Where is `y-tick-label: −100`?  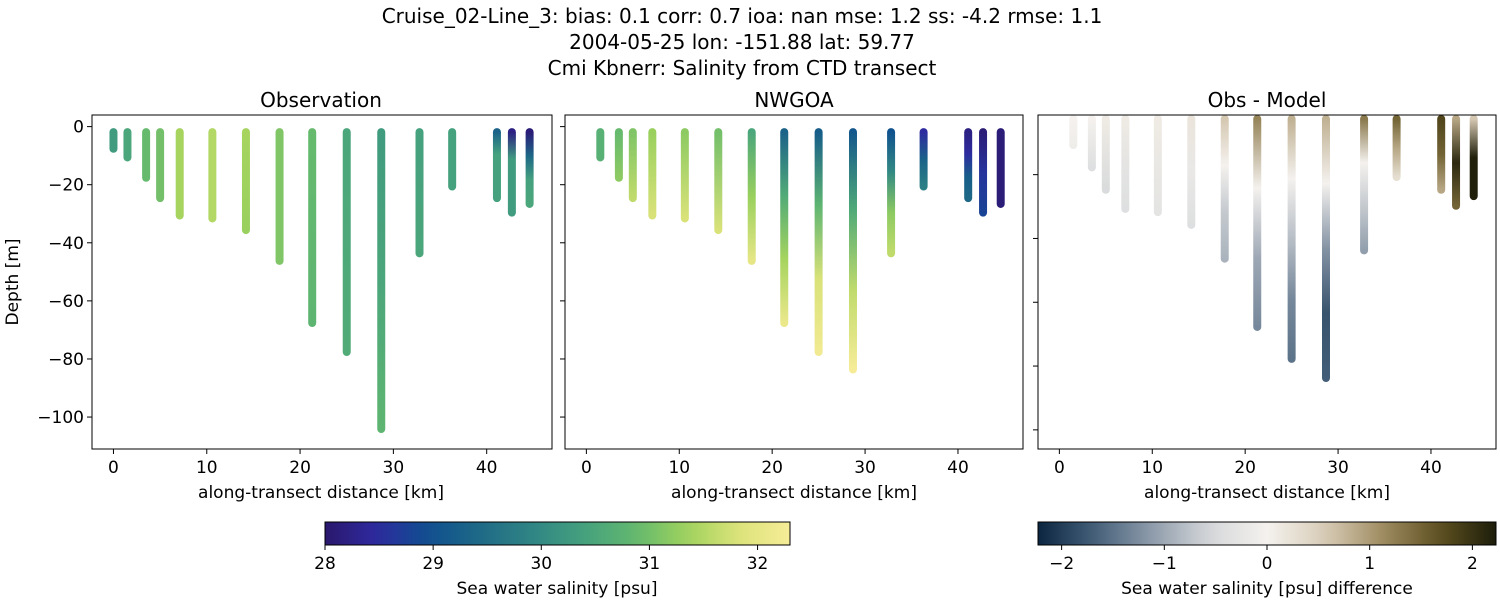
y-tick-label: −100 is located at coordinates (60, 418).